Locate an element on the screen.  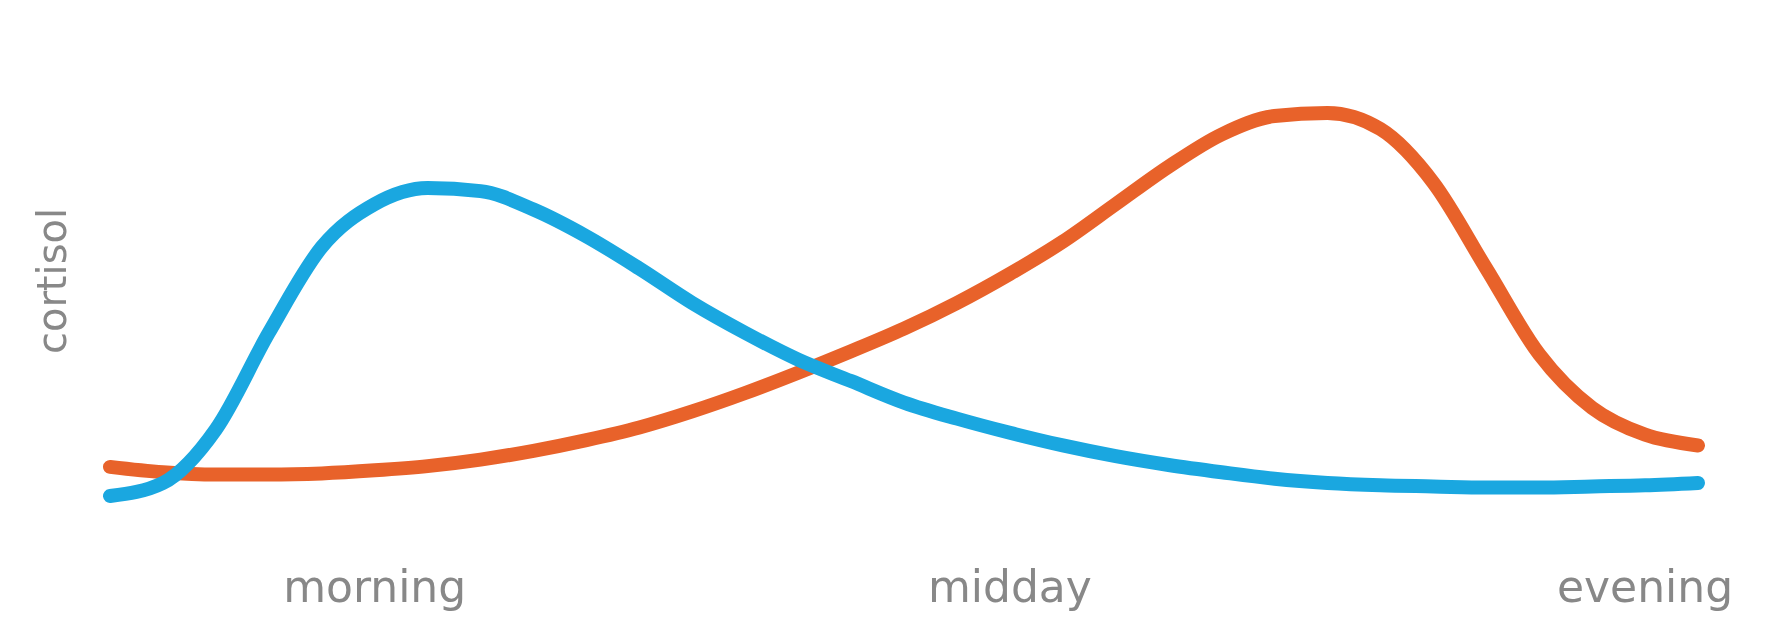
x-tick-label: morning is located at coordinates (375, 586).